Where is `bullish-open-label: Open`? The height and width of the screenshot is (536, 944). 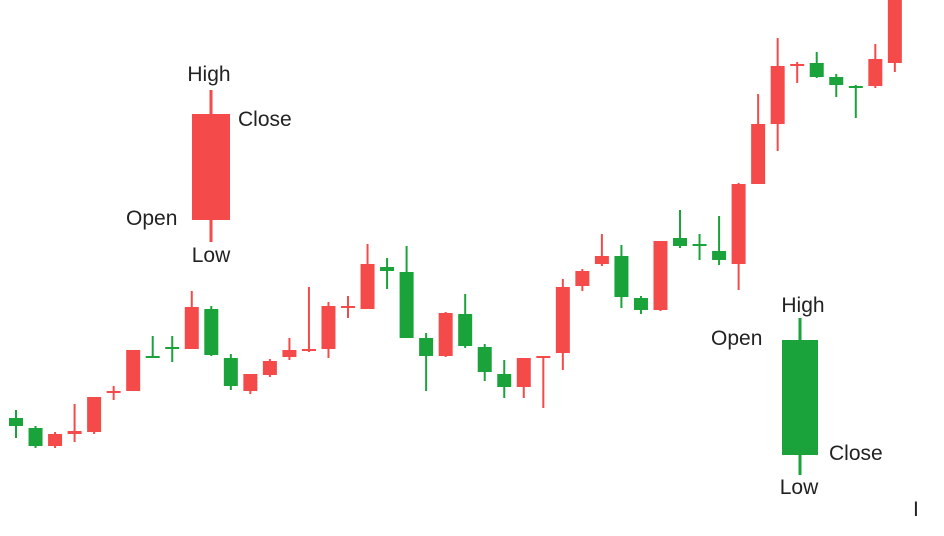 bullish-open-label: Open is located at coordinates (736, 338).